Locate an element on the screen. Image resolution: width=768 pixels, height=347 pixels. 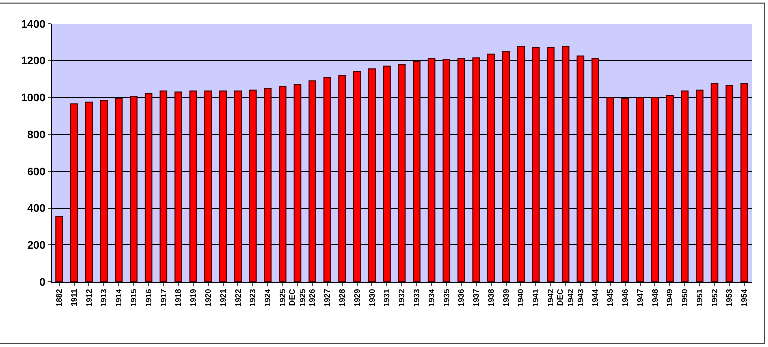
y-tick-label: 1400 is located at coordinates (33, 24).